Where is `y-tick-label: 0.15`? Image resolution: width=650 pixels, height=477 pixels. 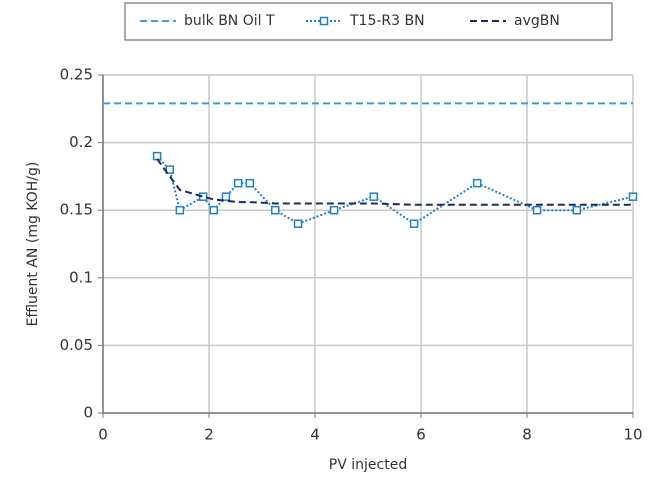 y-tick-label: 0.15 is located at coordinates (76, 210).